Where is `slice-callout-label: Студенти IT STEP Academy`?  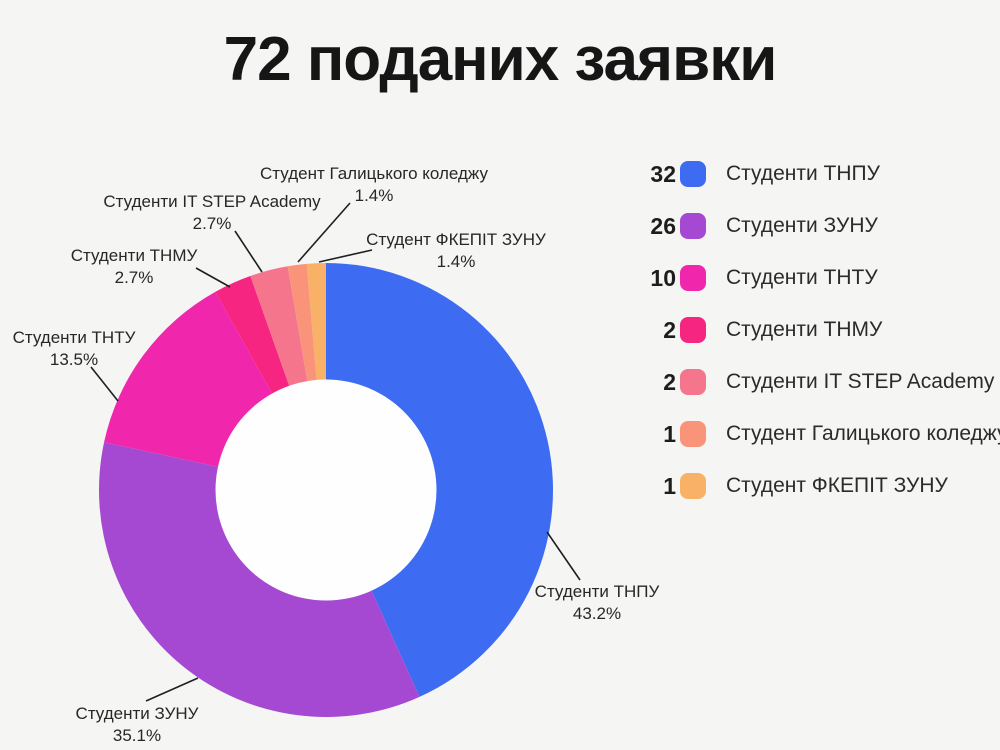 slice-callout-label: Студенти IT STEP Academy is located at coordinates (212, 201).